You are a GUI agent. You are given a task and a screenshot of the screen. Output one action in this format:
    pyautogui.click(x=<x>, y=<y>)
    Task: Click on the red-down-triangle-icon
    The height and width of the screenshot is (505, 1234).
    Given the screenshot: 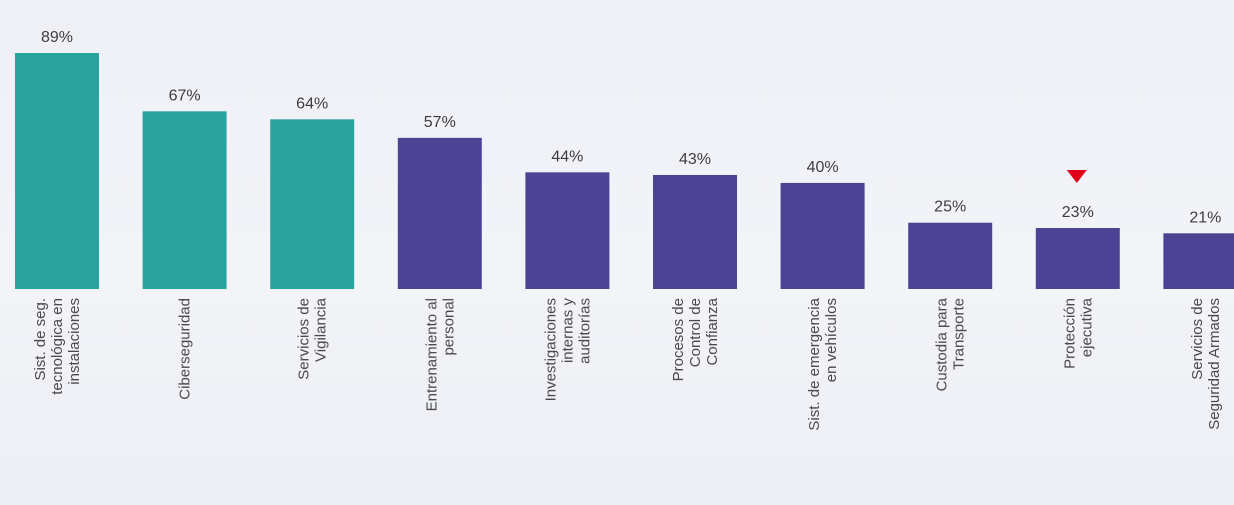 What is the action you would take?
    pyautogui.click(x=1076, y=177)
    